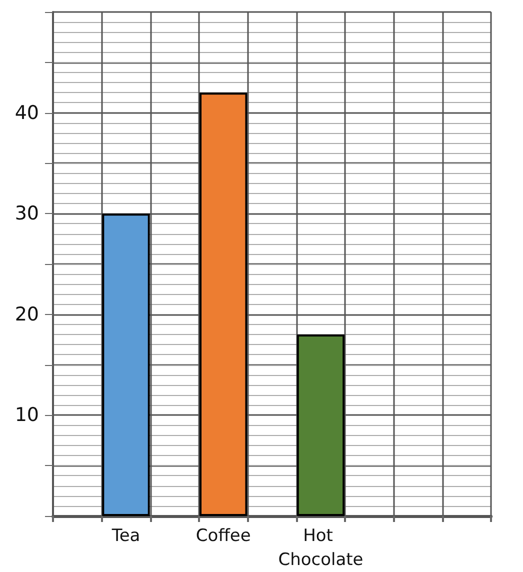 This screenshot has height=572, width=523. I want to click on y-tick-label: 10, so click(26, 415).